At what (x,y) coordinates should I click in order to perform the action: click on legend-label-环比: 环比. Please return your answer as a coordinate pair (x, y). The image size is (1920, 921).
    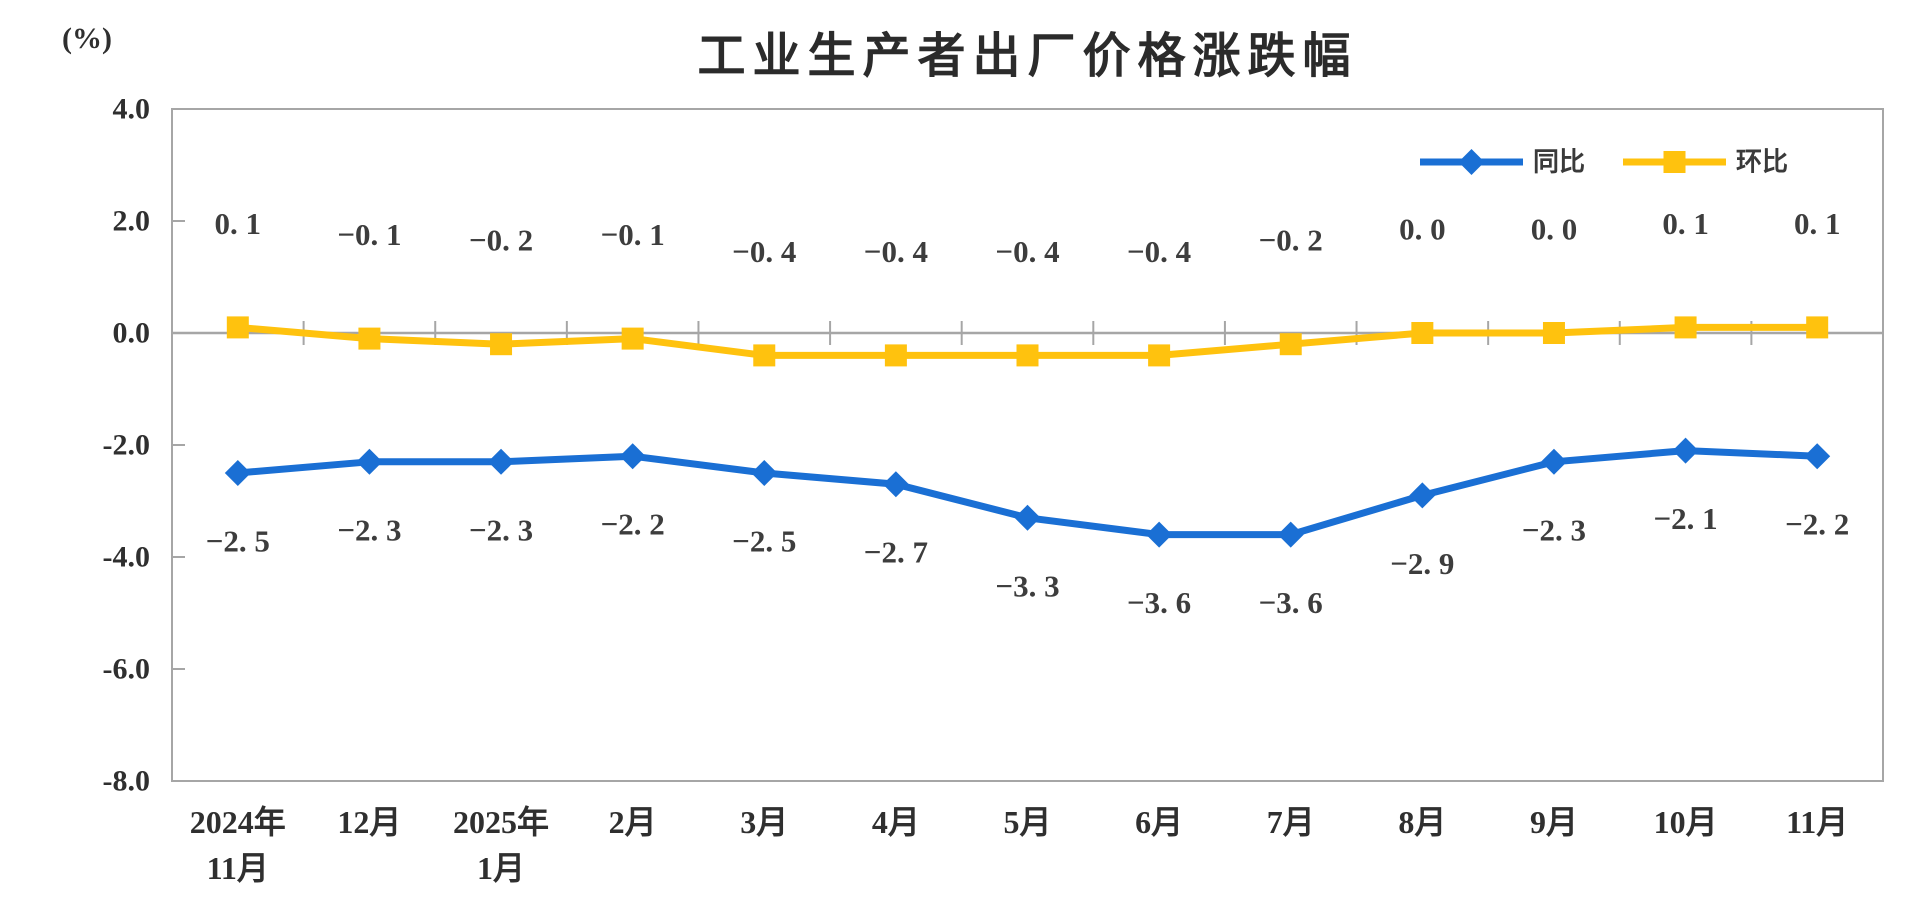
    Looking at the image, I should click on (1762, 162).